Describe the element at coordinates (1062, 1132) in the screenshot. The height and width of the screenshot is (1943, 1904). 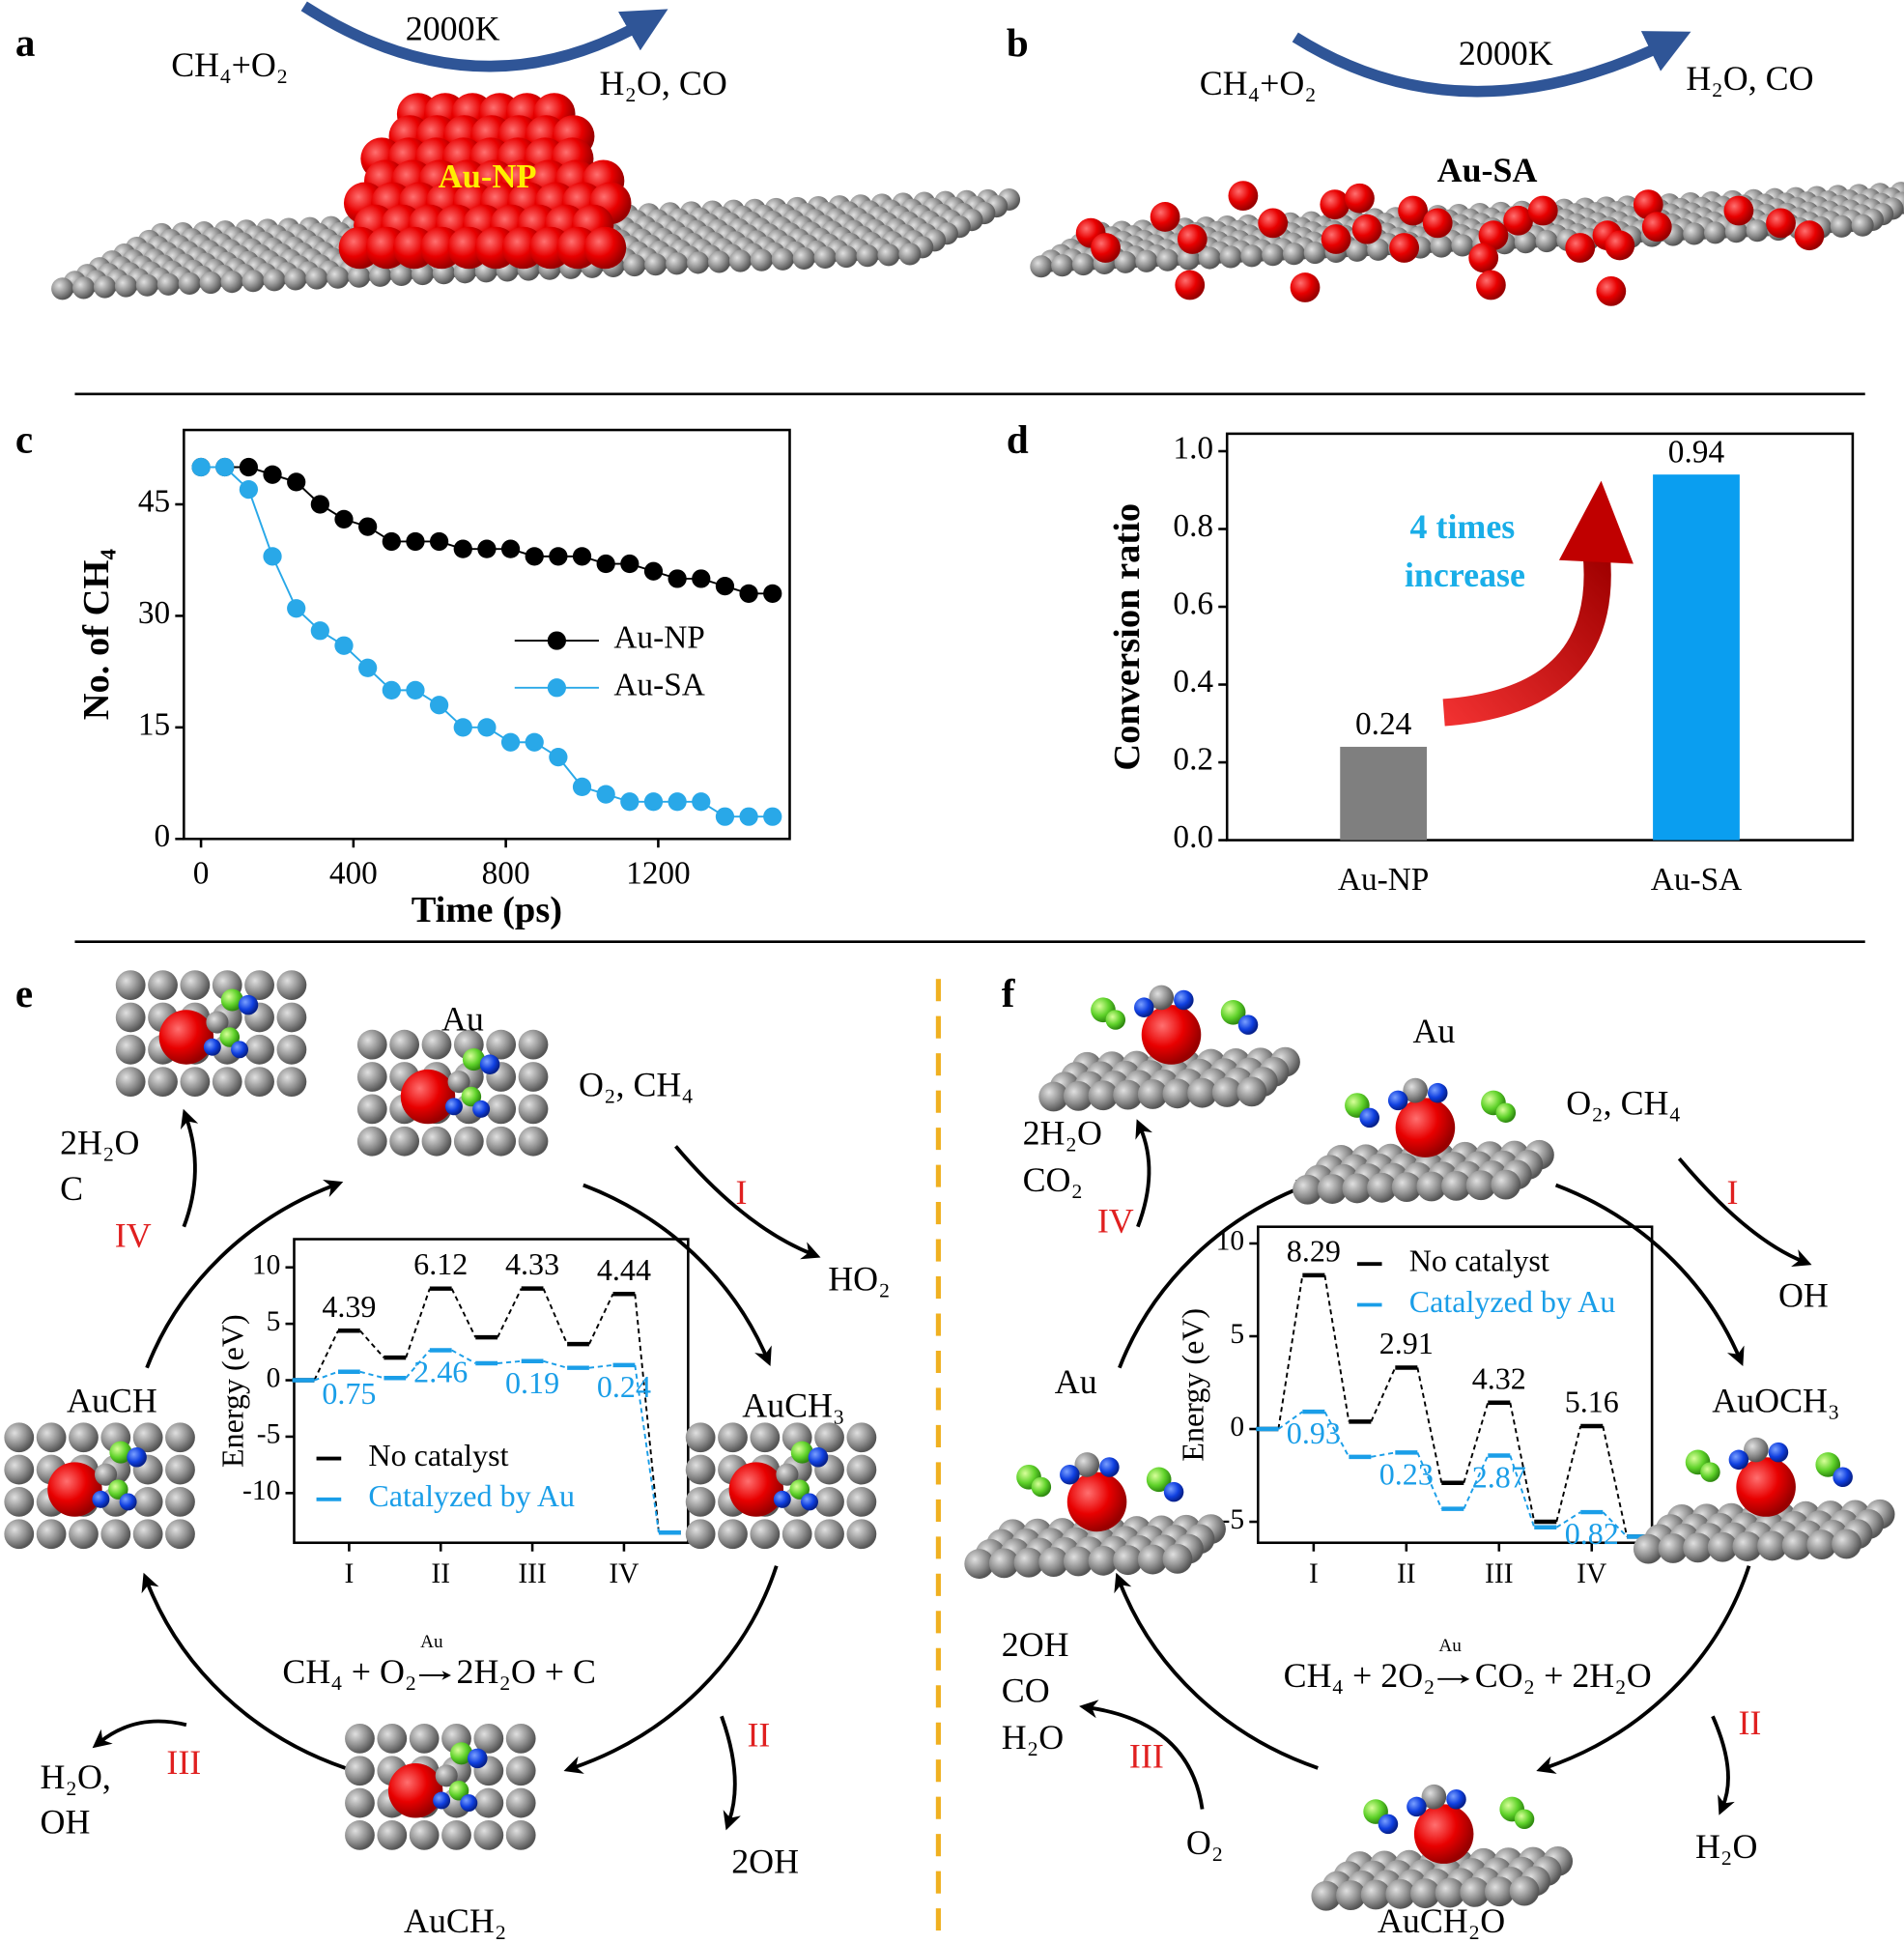
I see `released-label: 2H₂O` at that location.